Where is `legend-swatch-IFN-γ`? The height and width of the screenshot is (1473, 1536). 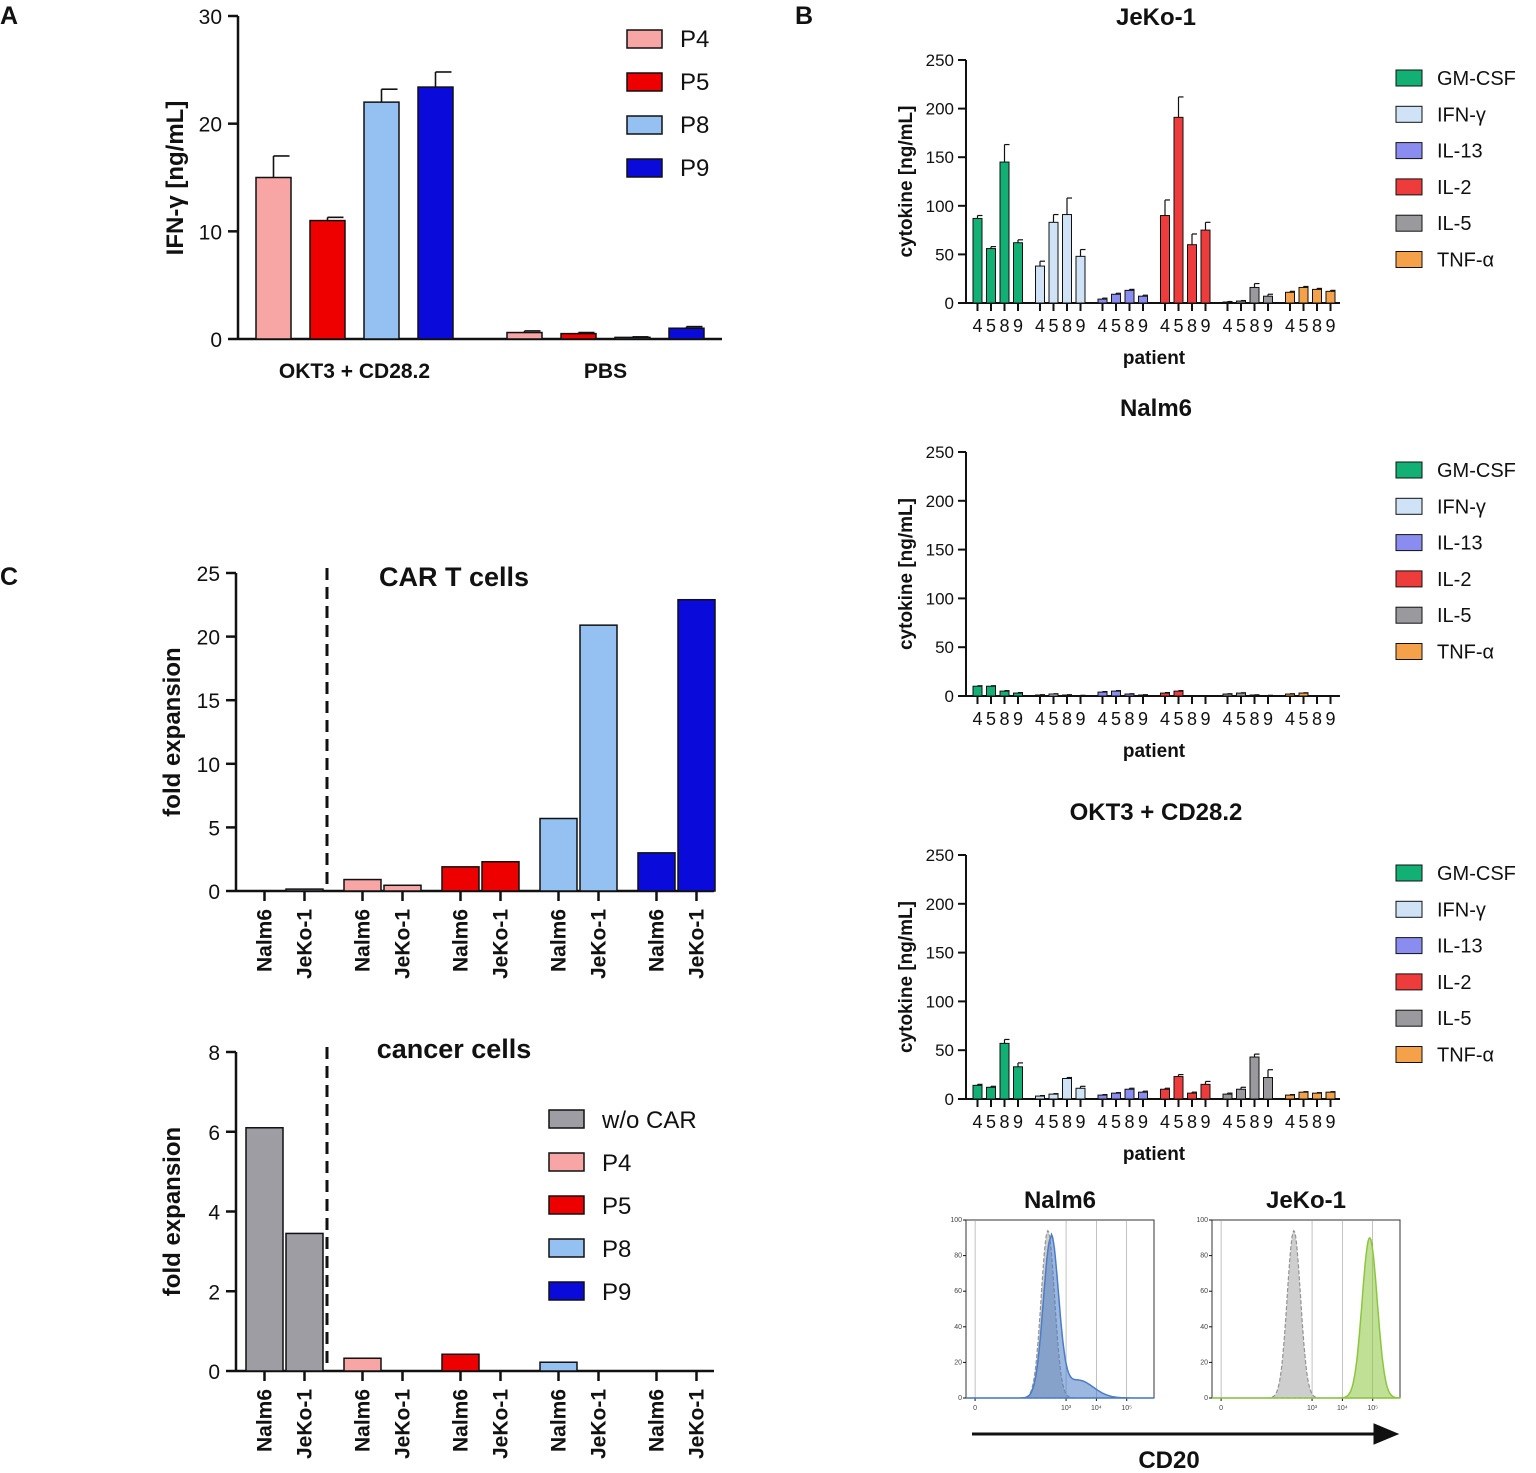 legend-swatch-IFN-γ is located at coordinates (1409, 114).